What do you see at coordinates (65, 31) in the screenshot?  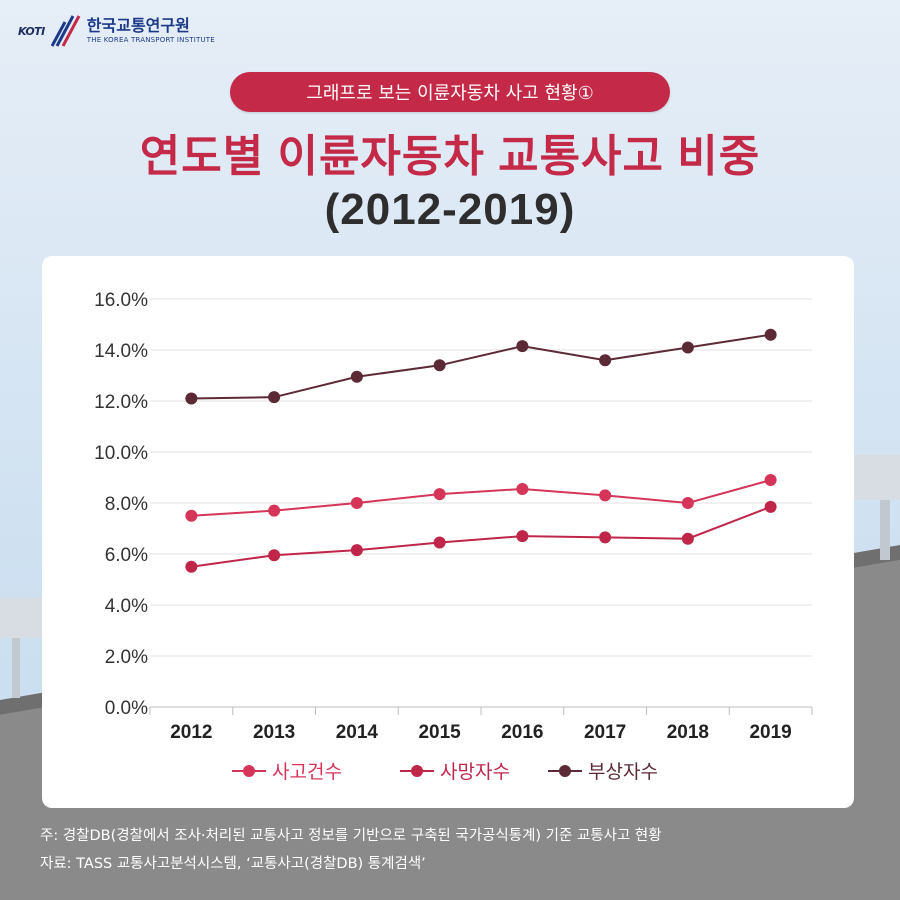 I see `logo-stripes-icon` at bounding box center [65, 31].